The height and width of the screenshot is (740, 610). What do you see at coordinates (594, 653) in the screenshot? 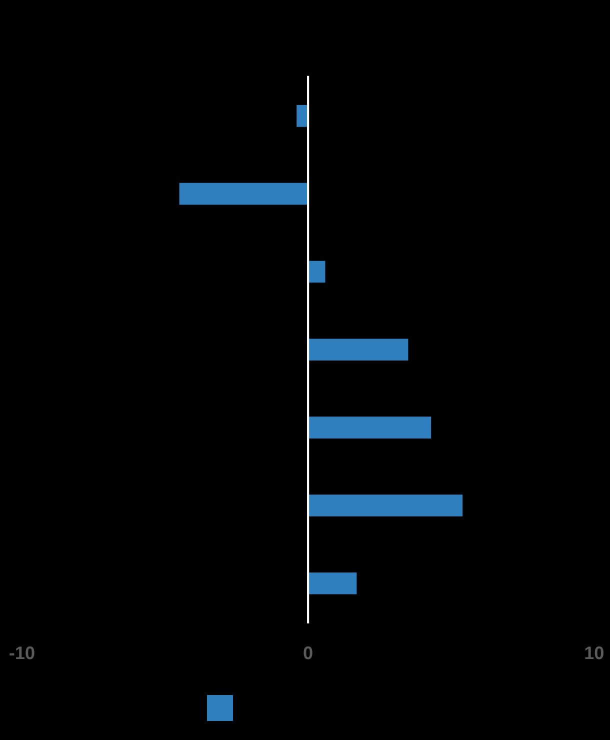
I see `x-tick-label: 10` at bounding box center [594, 653].